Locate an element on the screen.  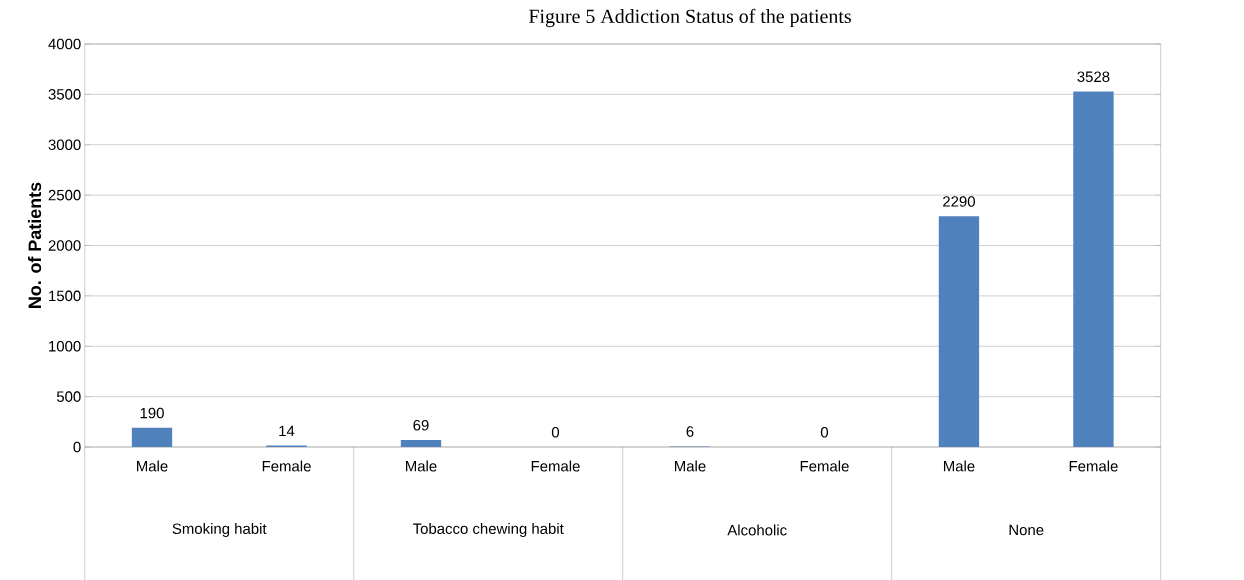
y-tick-label: 0 is located at coordinates (77, 447).